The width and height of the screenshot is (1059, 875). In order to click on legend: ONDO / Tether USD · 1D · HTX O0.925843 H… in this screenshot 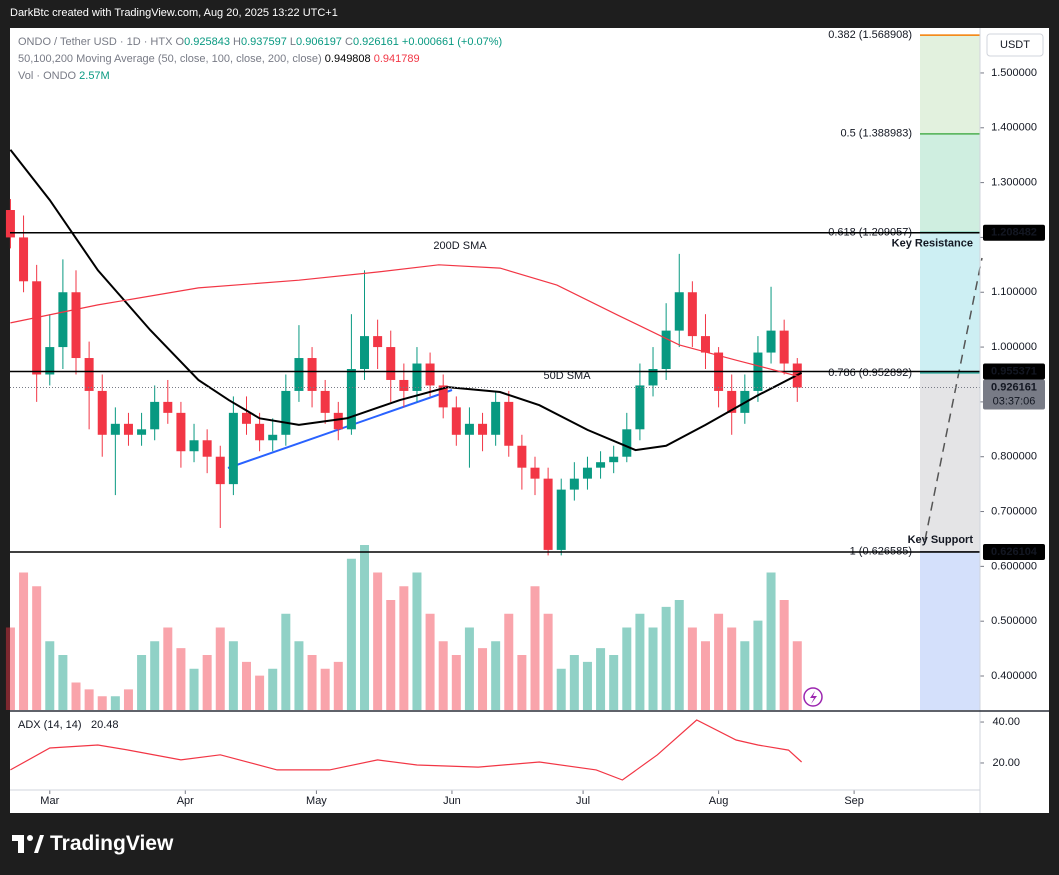, I will do `click(260, 59)`.